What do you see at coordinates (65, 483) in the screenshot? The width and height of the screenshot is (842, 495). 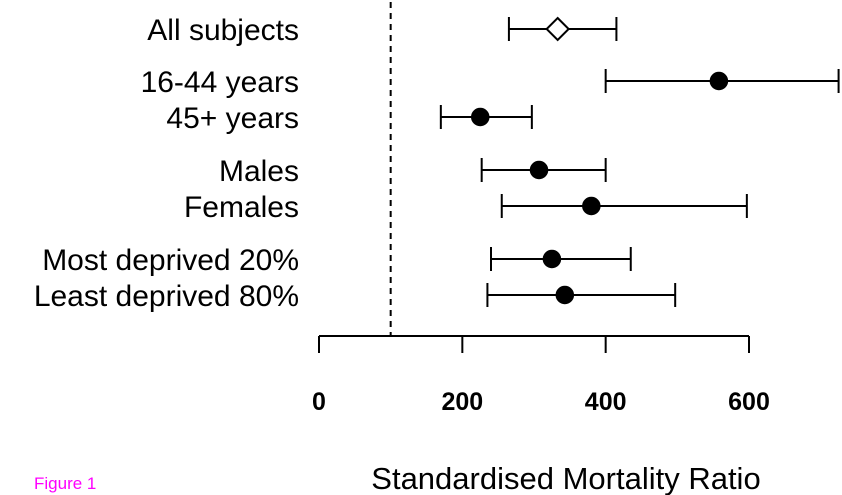 I see `figure-label: Figure 1` at bounding box center [65, 483].